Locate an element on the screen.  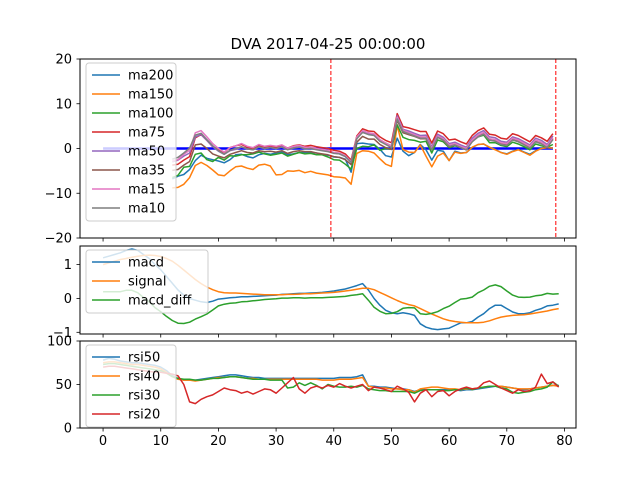
y-tick-label: 100 is located at coordinates (59, 342).